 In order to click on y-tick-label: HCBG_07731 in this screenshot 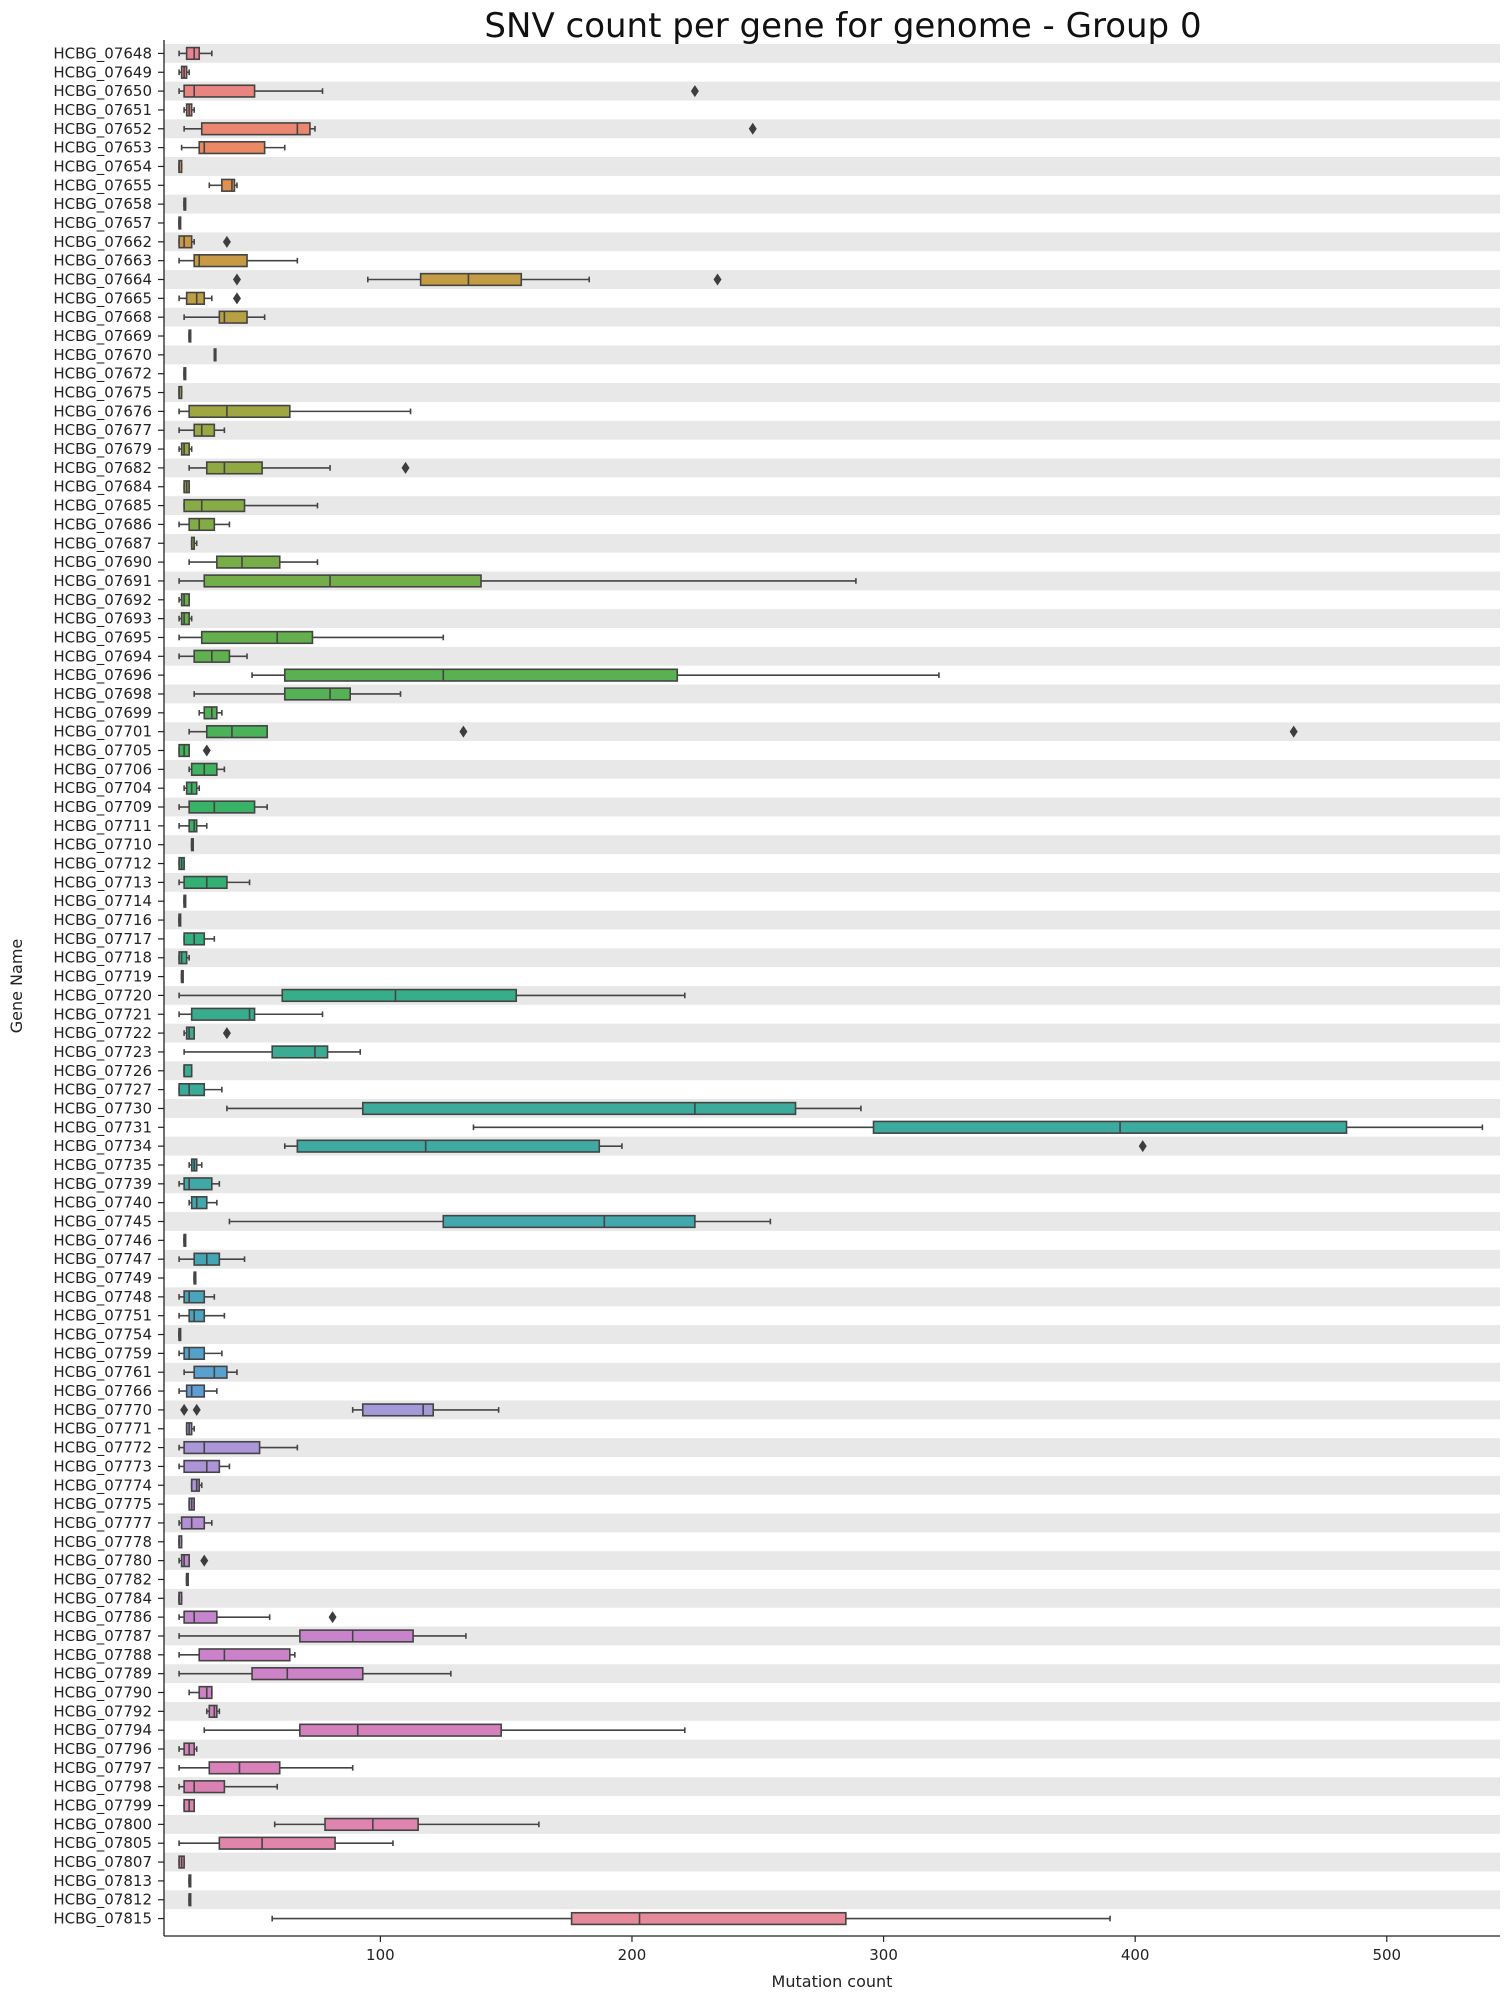, I will do `click(102, 1127)`.